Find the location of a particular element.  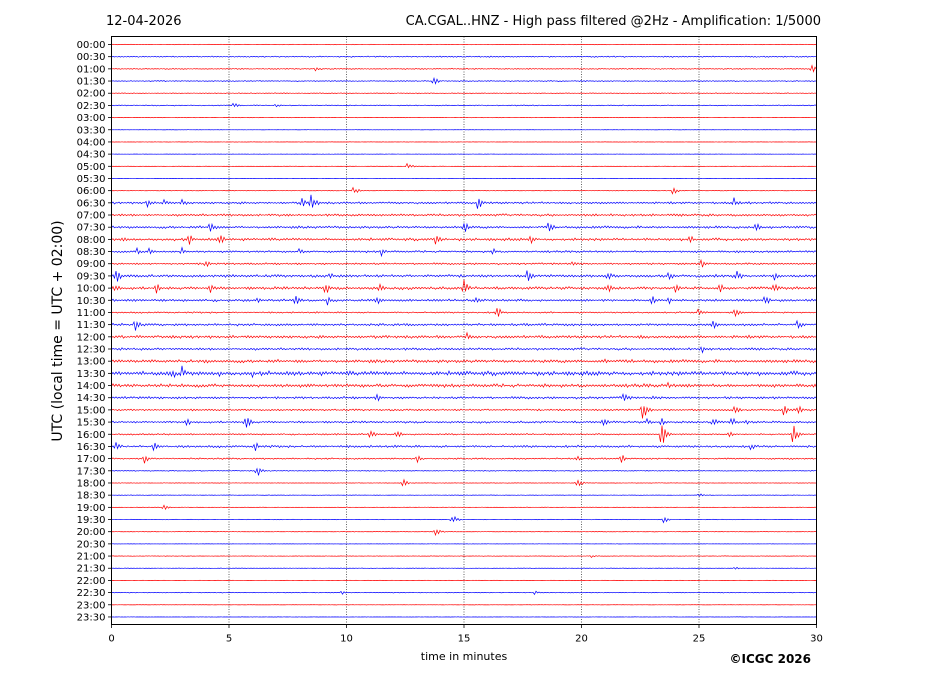

x-tick-label: 20 is located at coordinates (581, 639).